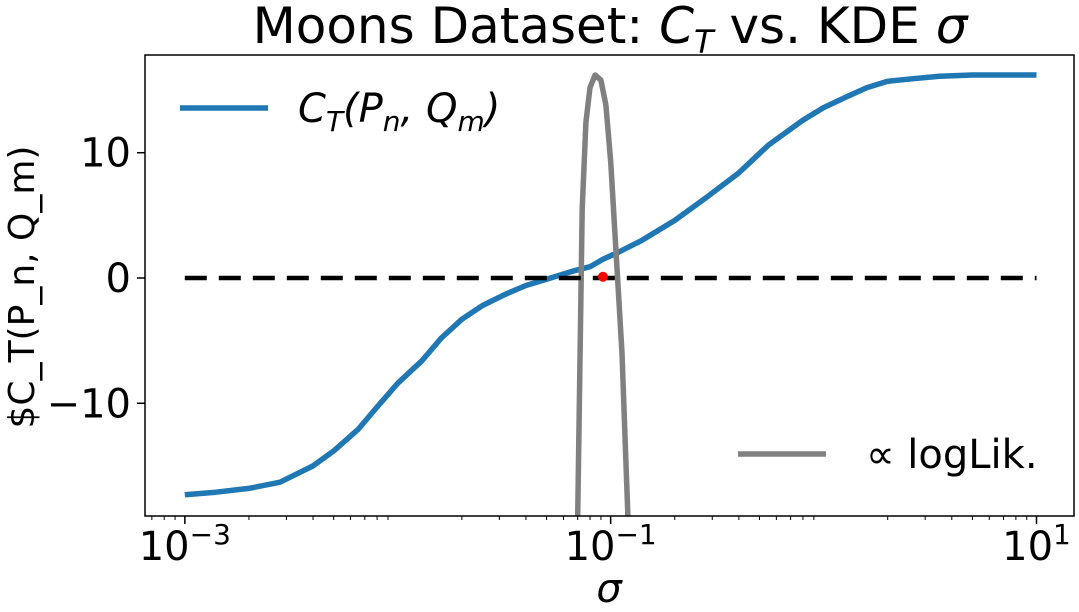 Image resolution: width=1079 pixels, height=612 pixels. Describe the element at coordinates (611, 30) in the screenshot. I see `chart-title: Moons Dataset: CT vs. KDE σ` at that location.